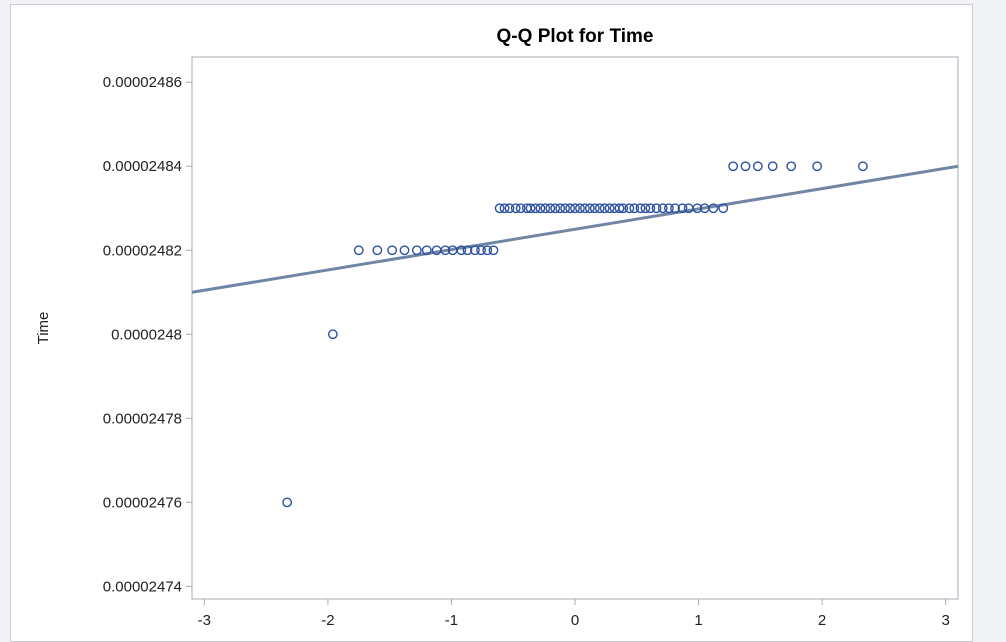 The image size is (1006, 642). What do you see at coordinates (43, 328) in the screenshot?
I see `y-axis-label: Time` at bounding box center [43, 328].